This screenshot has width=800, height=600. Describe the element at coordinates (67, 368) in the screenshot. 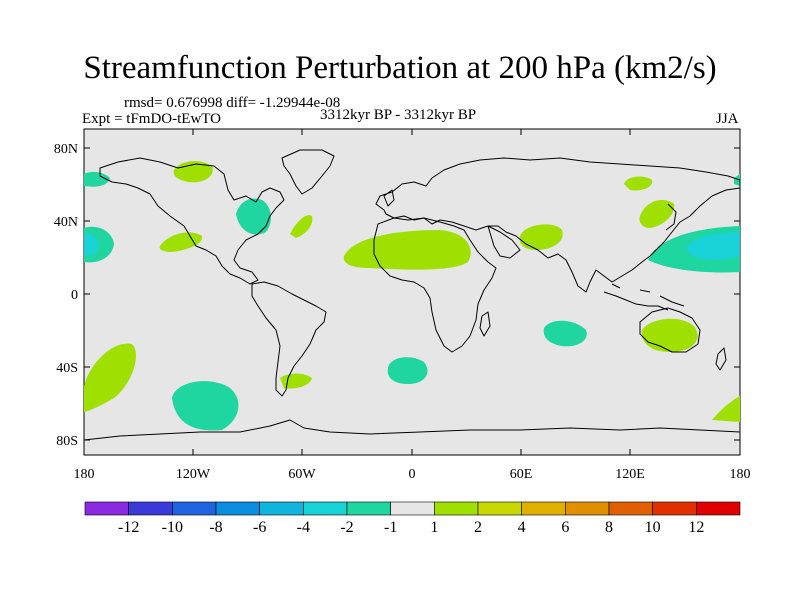

I see `lat-label: 40S` at that location.